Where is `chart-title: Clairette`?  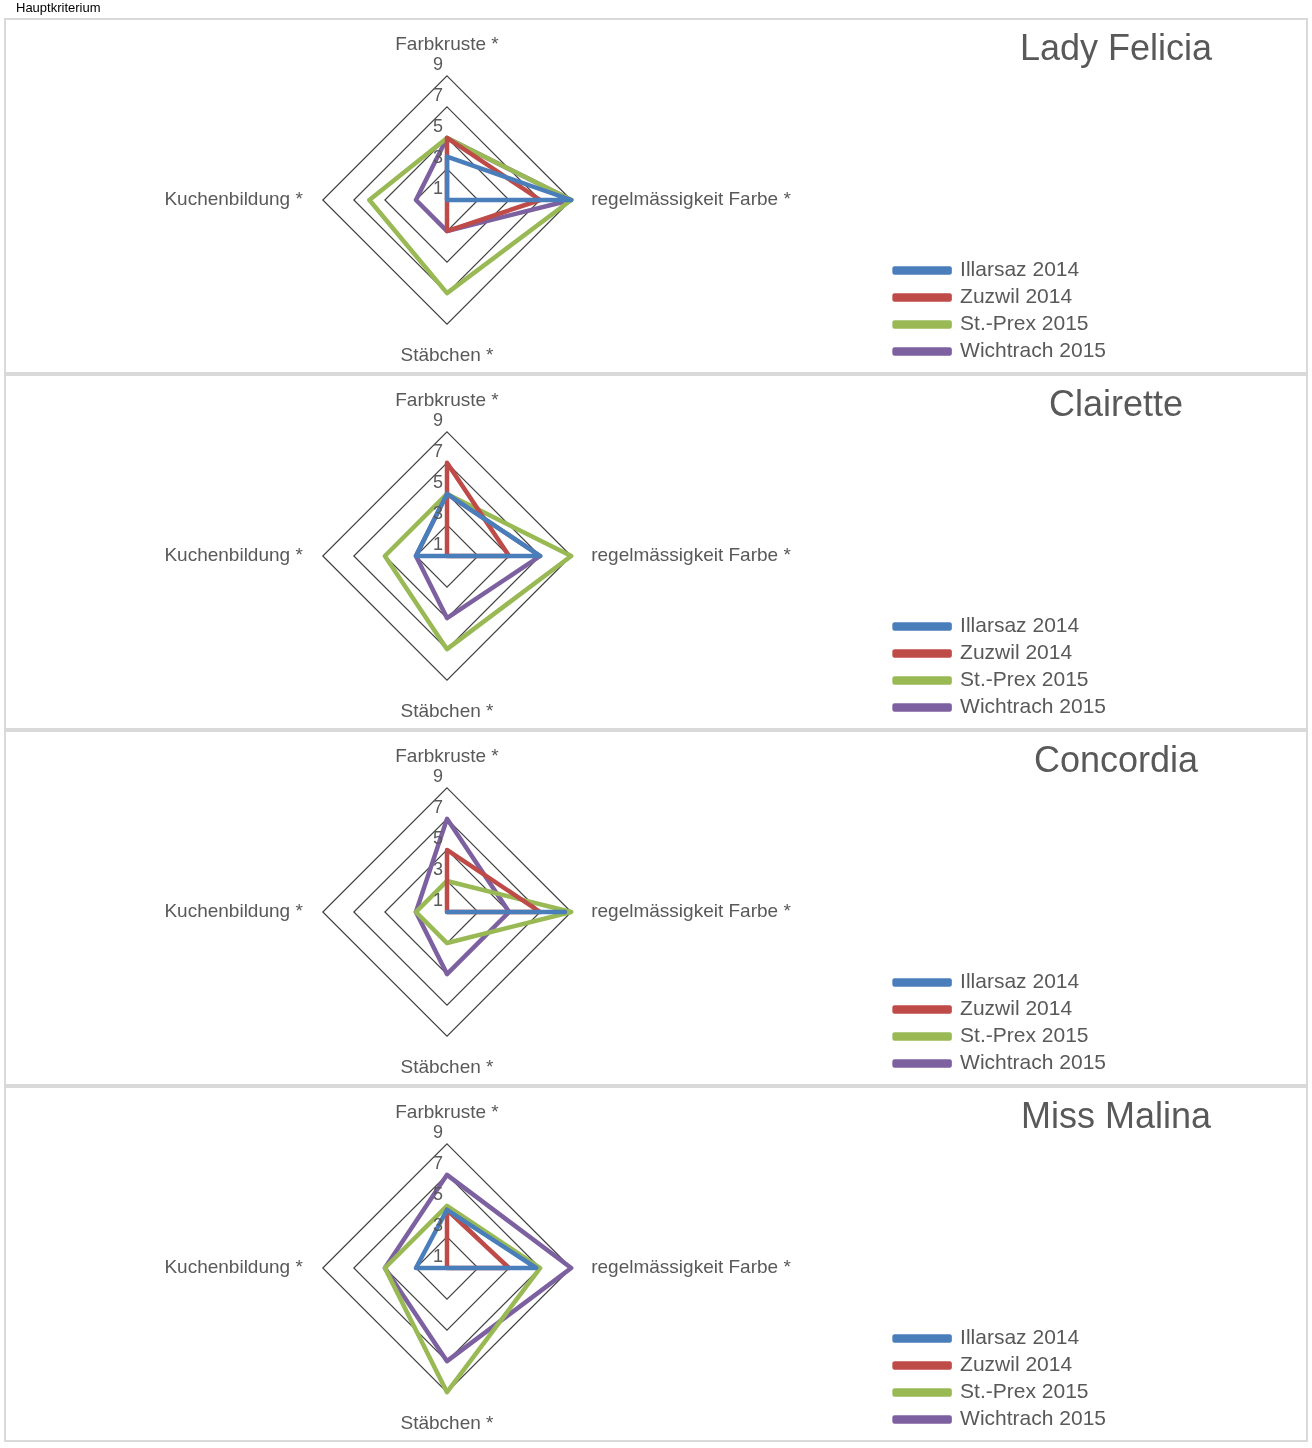 chart-title: Clairette is located at coordinates (1116, 403).